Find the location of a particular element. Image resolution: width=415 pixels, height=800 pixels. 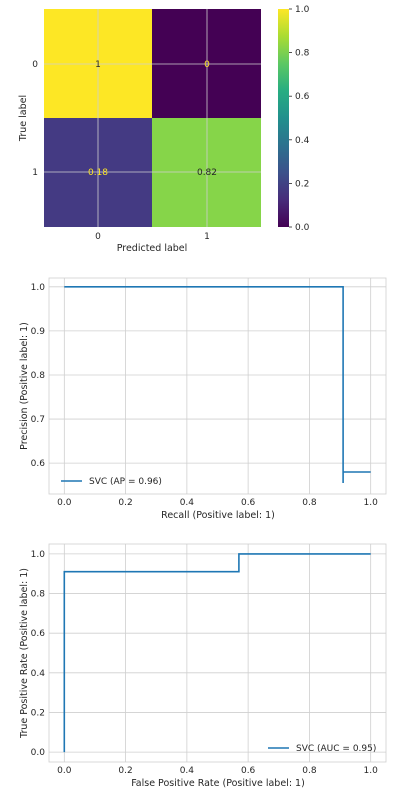

roc-xtick-label: 1.0 is located at coordinates (371, 771).